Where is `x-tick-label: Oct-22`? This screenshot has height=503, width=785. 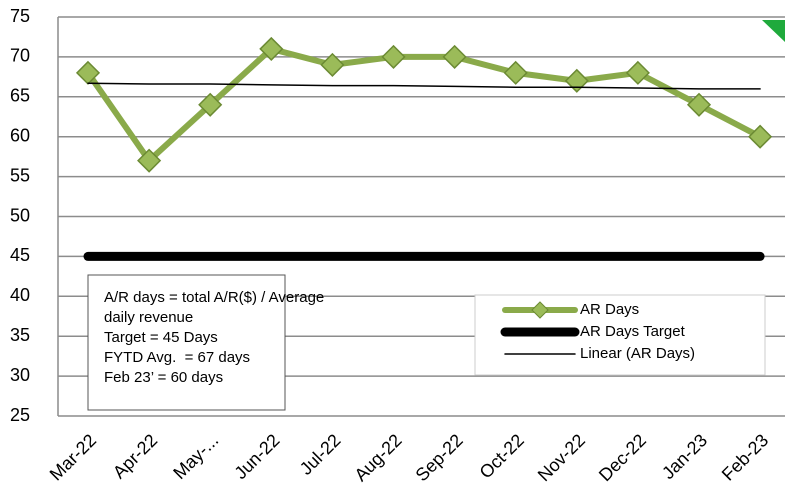 x-tick-label: Oct-22 is located at coordinates (502, 456).